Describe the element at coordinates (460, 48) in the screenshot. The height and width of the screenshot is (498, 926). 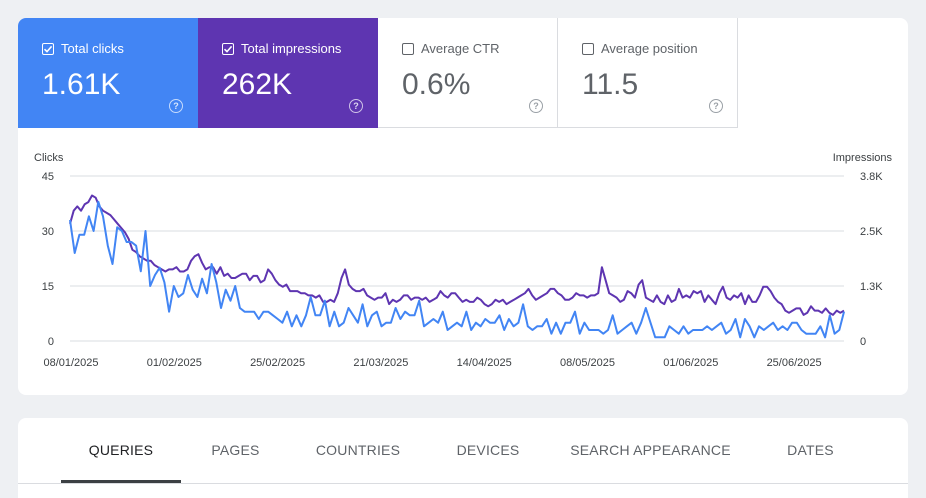
I see `metric-label: Average CTR` at that location.